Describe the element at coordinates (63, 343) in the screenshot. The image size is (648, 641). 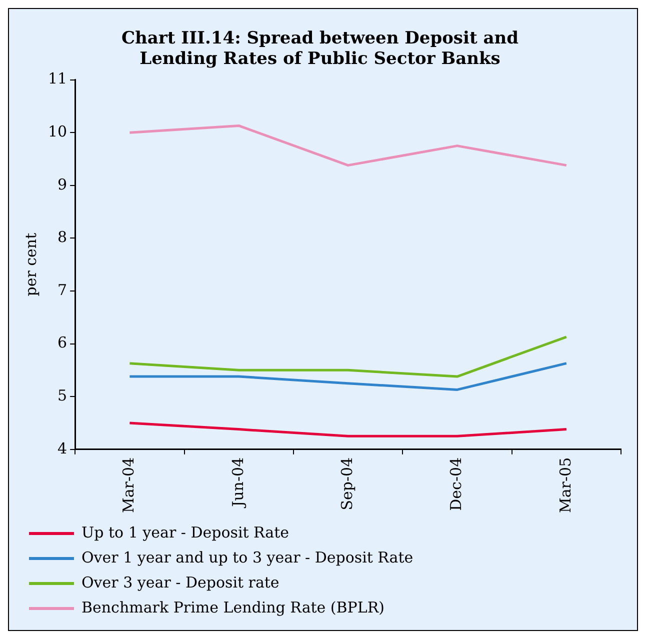
I see `y-tick-label: 6` at that location.